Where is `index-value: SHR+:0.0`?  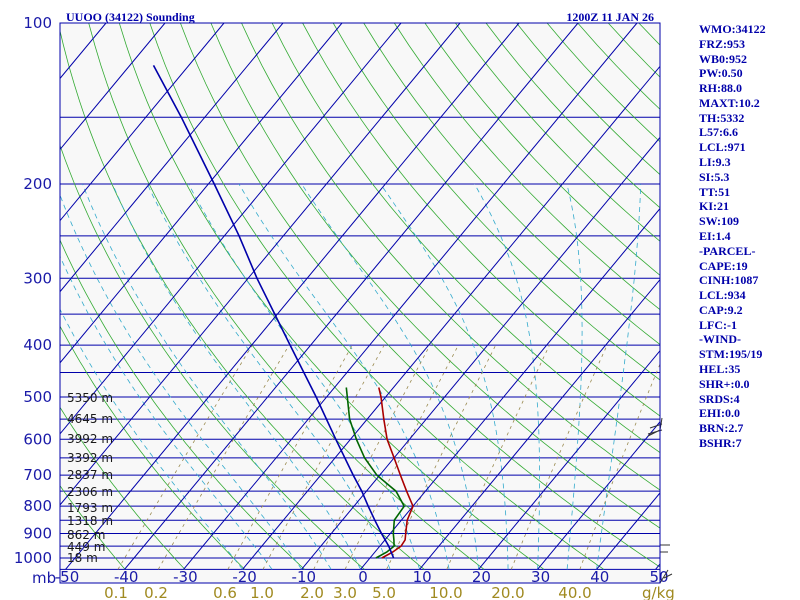 index-value: SHR+:0.0 is located at coordinates (724, 383).